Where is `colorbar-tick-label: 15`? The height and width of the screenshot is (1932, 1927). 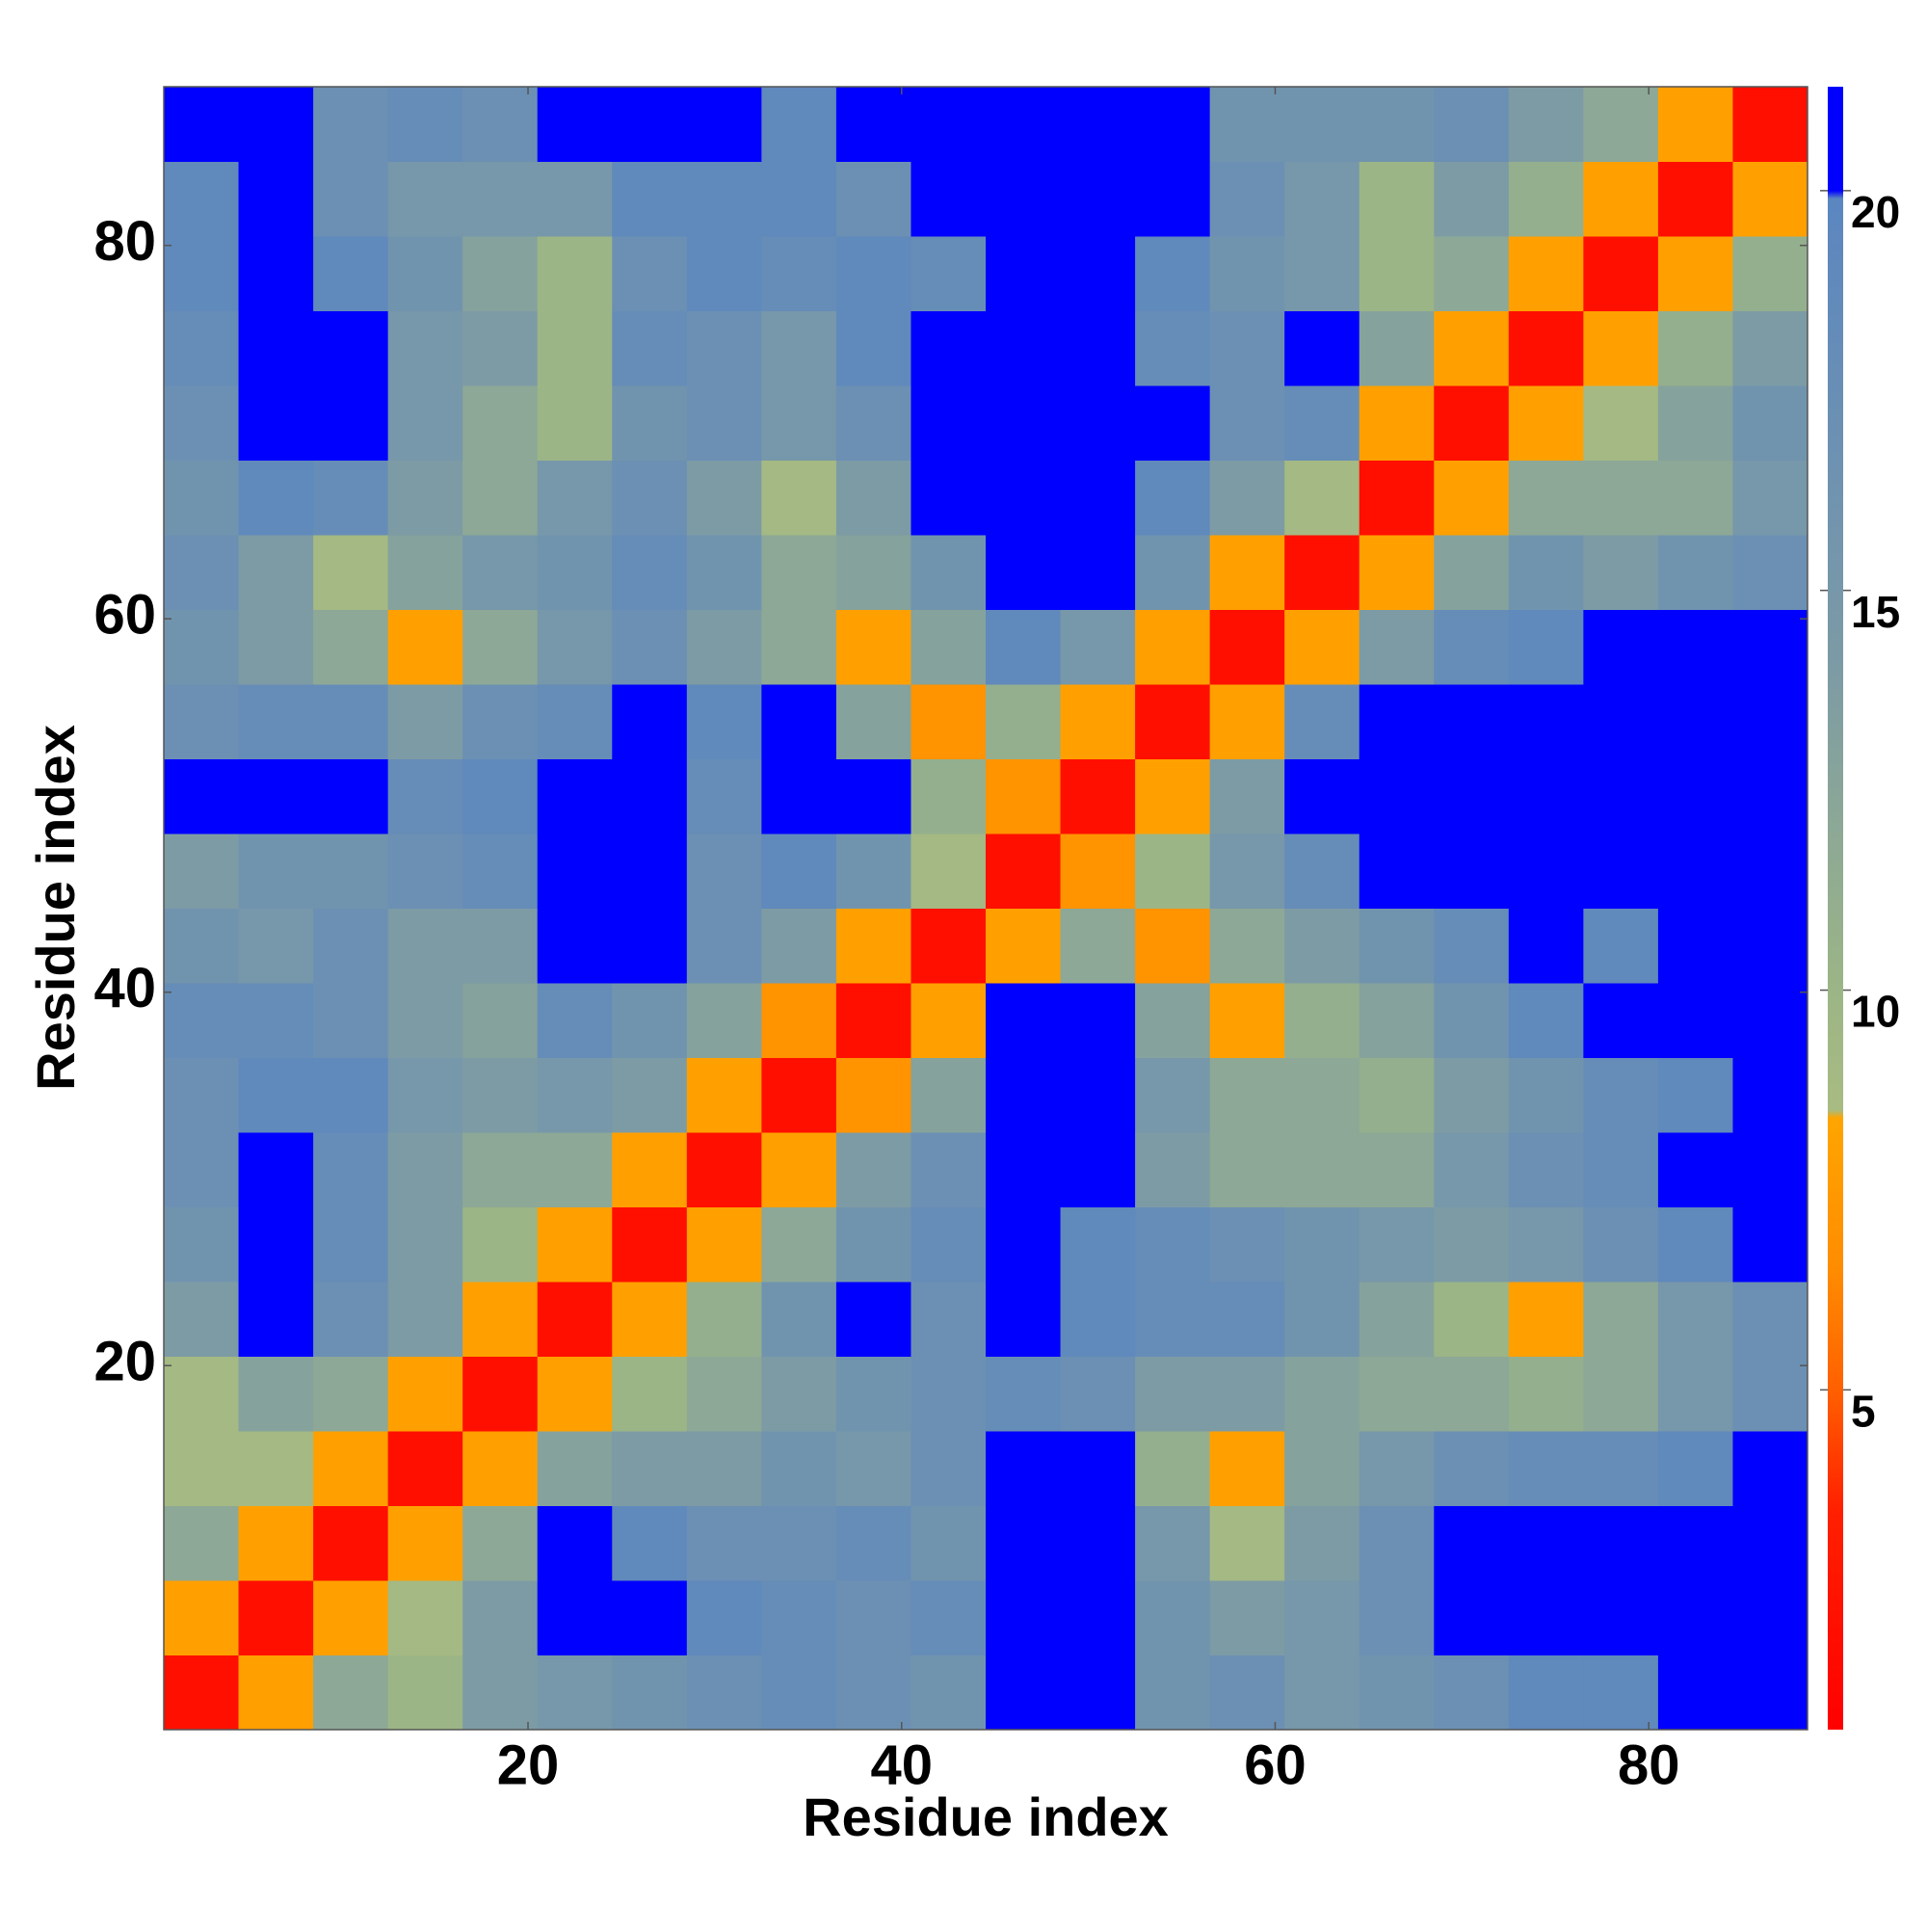
colorbar-tick-label: 15 is located at coordinates (1875, 612).